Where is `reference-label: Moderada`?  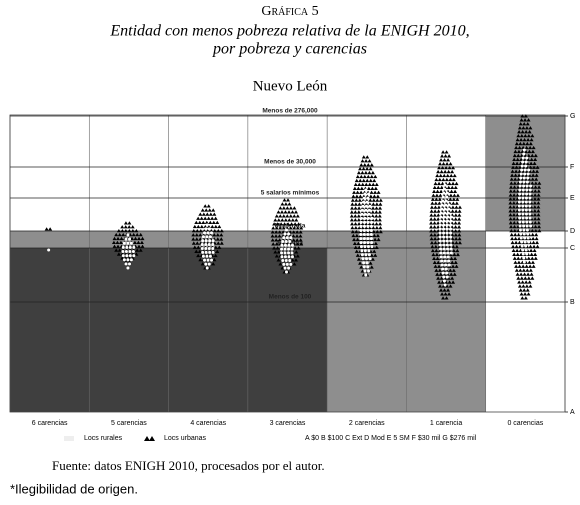
reference-label: Moderada is located at coordinates (290, 226).